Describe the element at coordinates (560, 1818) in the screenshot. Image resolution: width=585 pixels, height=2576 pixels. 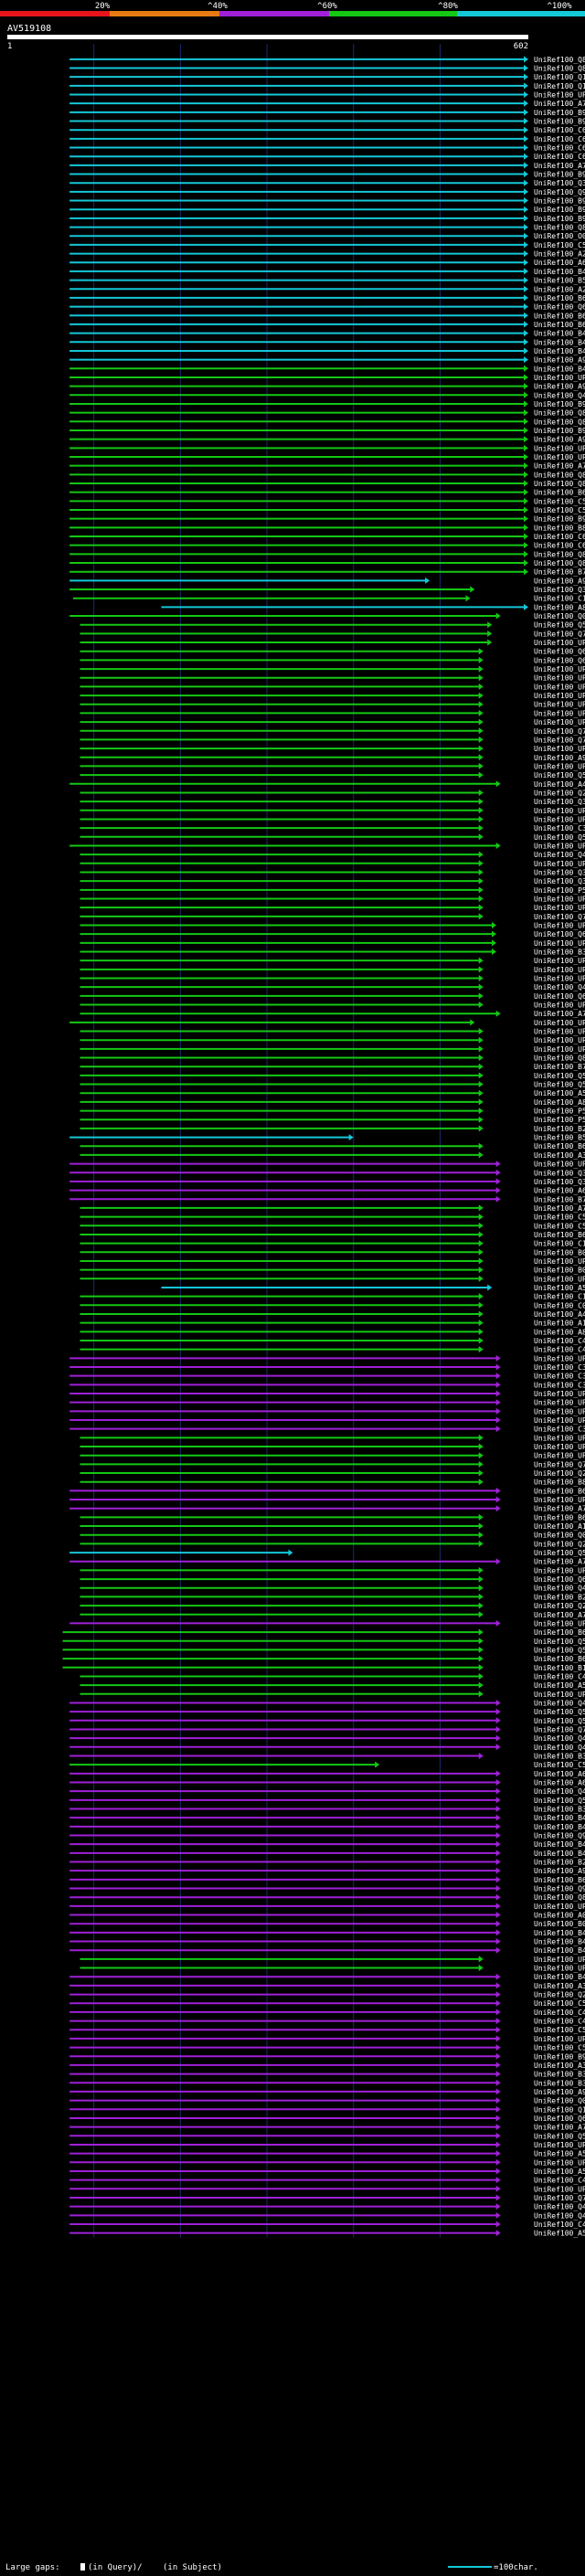
I see `hit-label: UniRef100_B4FW00` at that location.